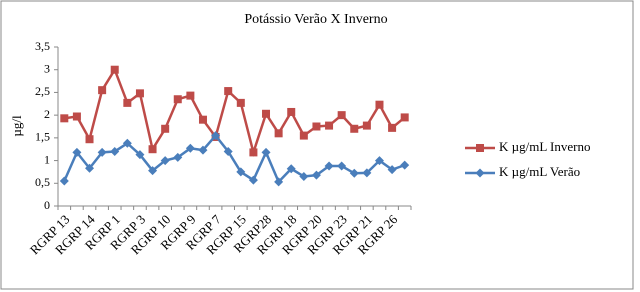 The image size is (640, 292). Describe the element at coordinates (315, 19) in the screenshot. I see `chart-title: Potássio Verão X Inverno` at that location.